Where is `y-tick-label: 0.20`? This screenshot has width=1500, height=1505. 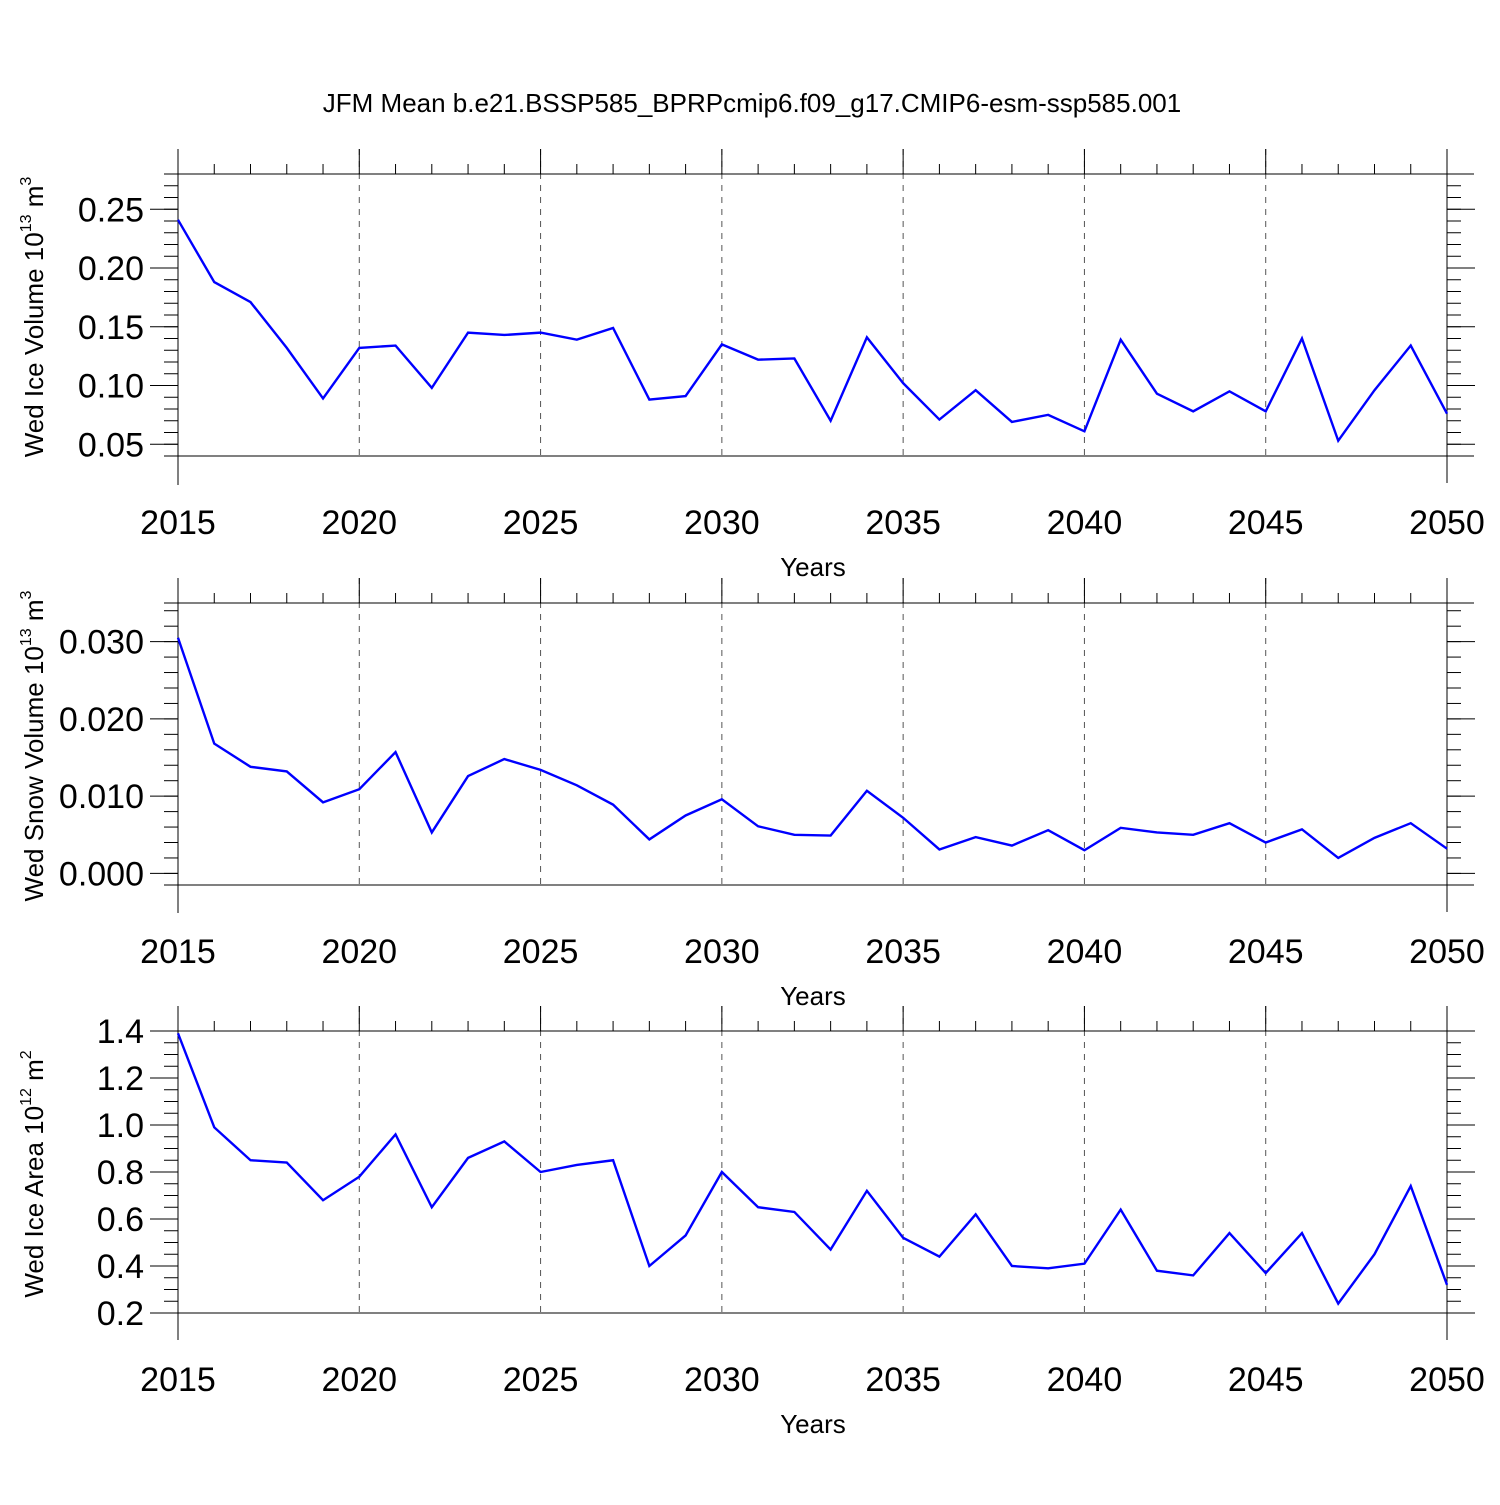
y-tick-label: 0.20 is located at coordinates (111, 269).